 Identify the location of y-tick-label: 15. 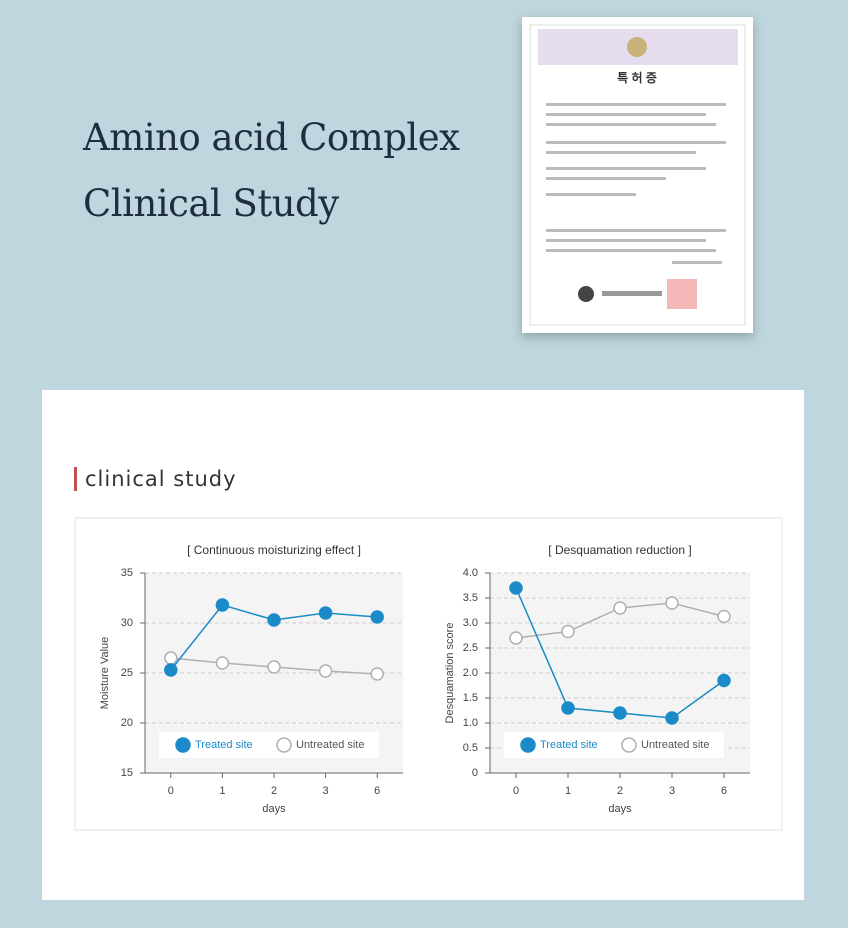
(127, 773).